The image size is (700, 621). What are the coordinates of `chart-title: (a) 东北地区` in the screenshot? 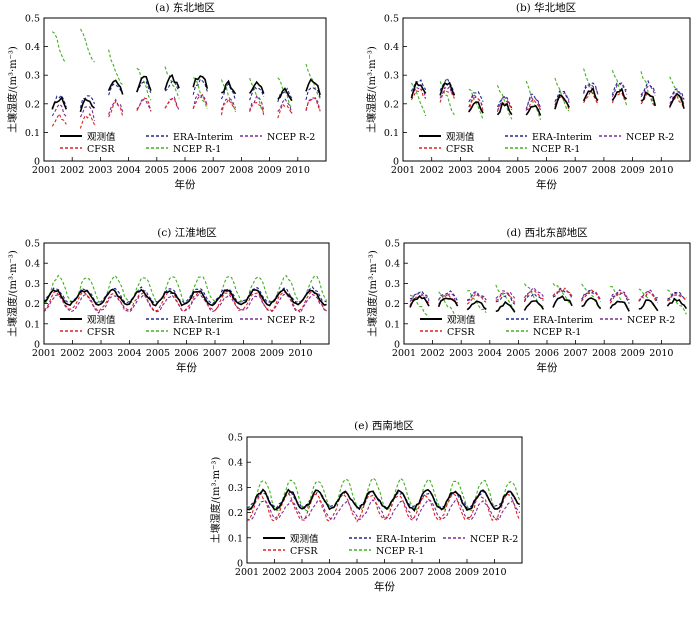 It's located at (185, 7).